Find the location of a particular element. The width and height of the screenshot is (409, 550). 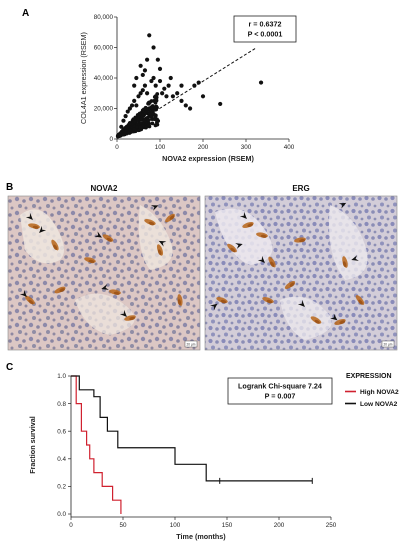

micrograph-erg: 20 µm is located at coordinates (301, 273).